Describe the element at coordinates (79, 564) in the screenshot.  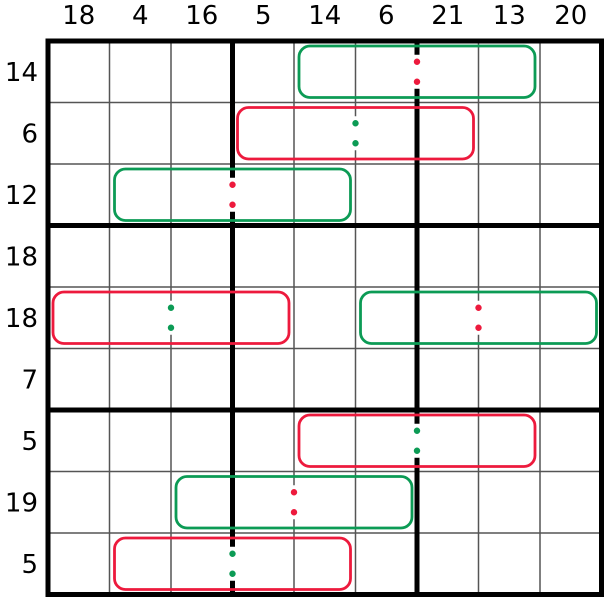
I see `cell-r9c1` at that location.